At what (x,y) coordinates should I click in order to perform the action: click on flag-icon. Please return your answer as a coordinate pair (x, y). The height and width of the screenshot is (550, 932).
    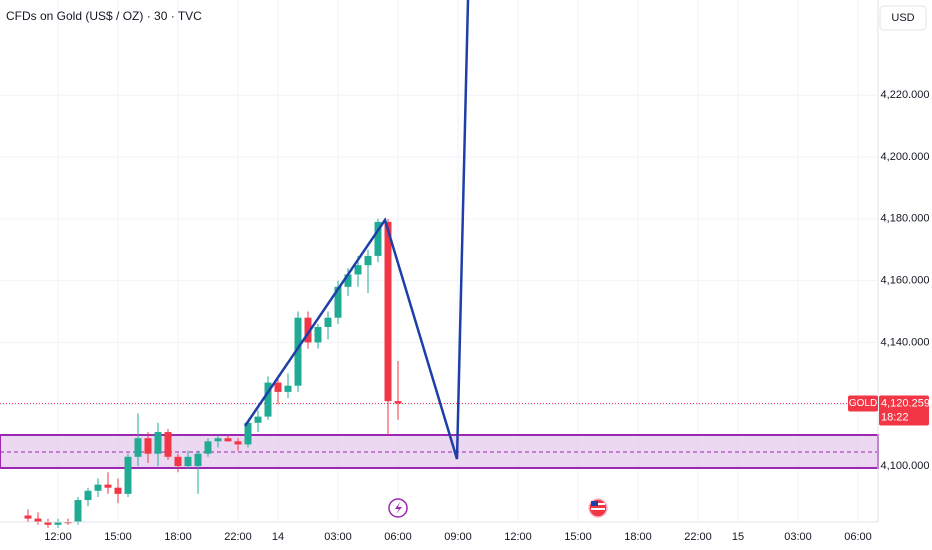
    Looking at the image, I should click on (598, 508).